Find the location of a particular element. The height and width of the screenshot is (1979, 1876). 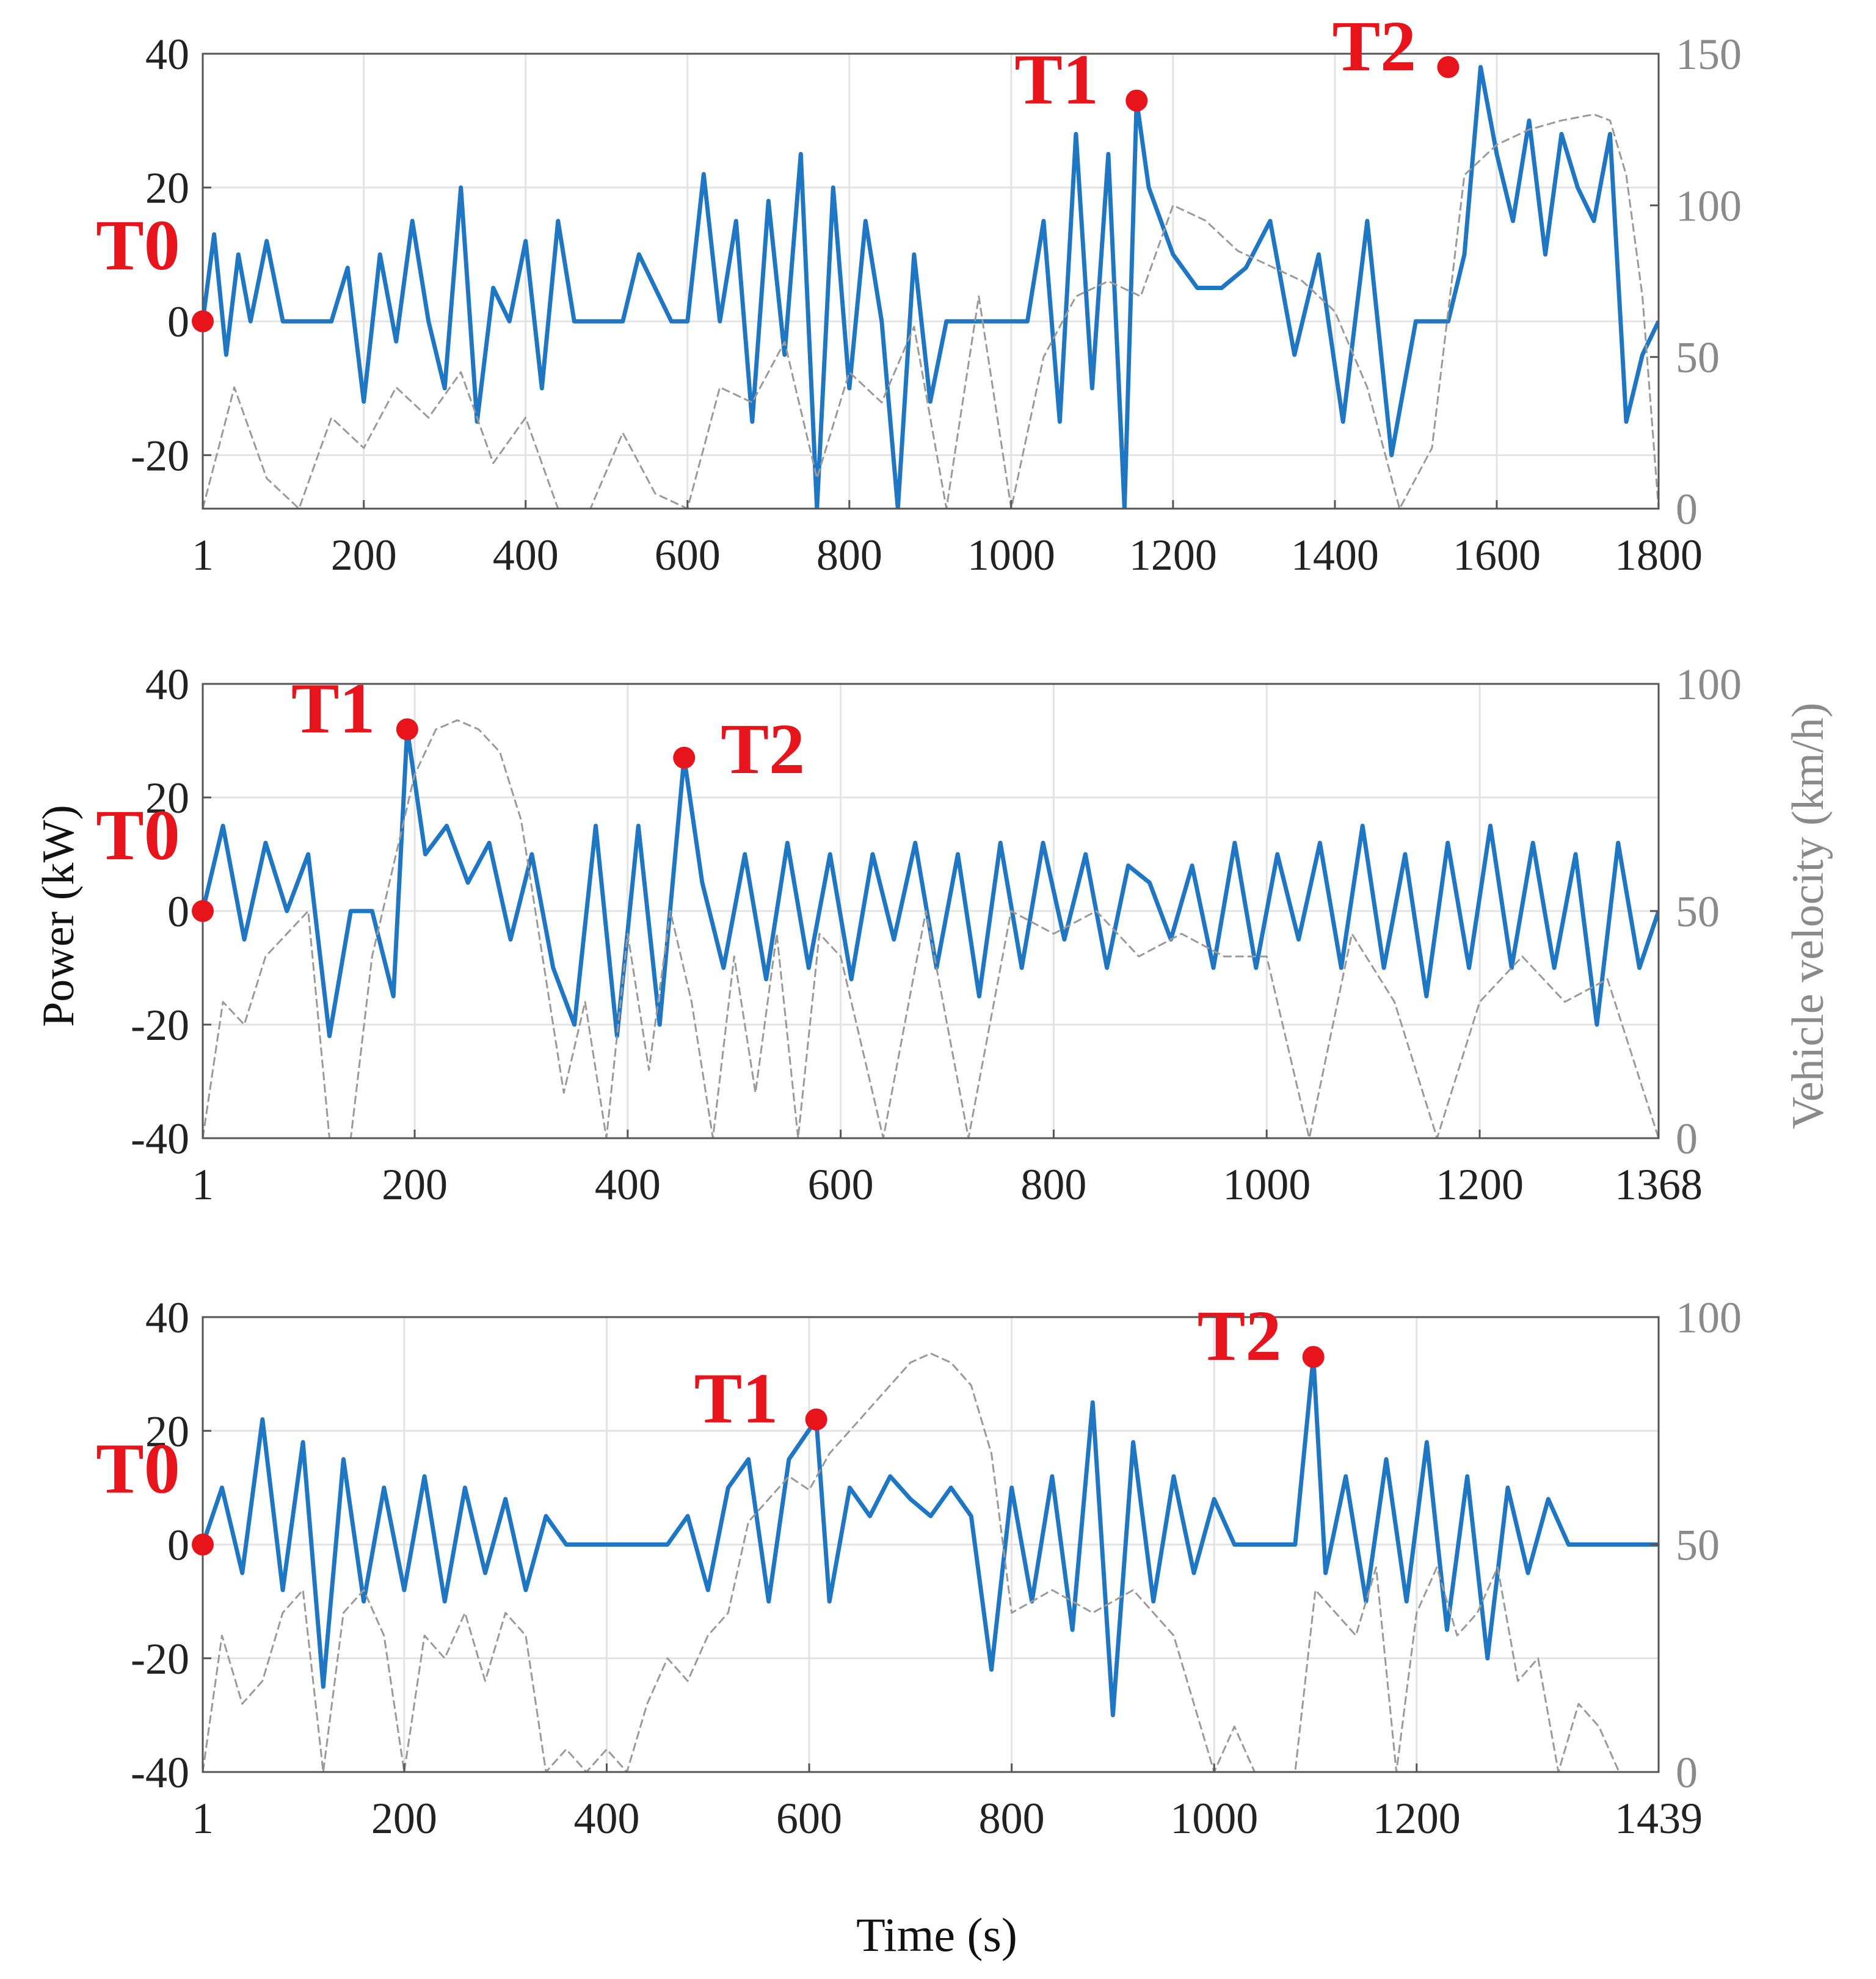

y-axis-title-right: Vehicle velocity (km/h) is located at coordinates (1808, 916).